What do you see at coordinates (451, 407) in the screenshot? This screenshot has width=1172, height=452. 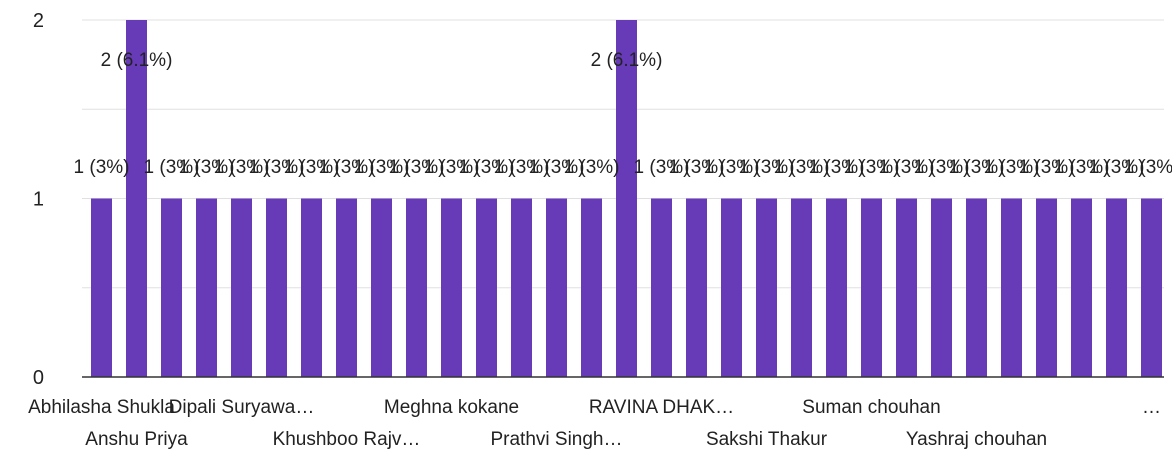 I see `x-tick-label: Meghna kokane` at bounding box center [451, 407].